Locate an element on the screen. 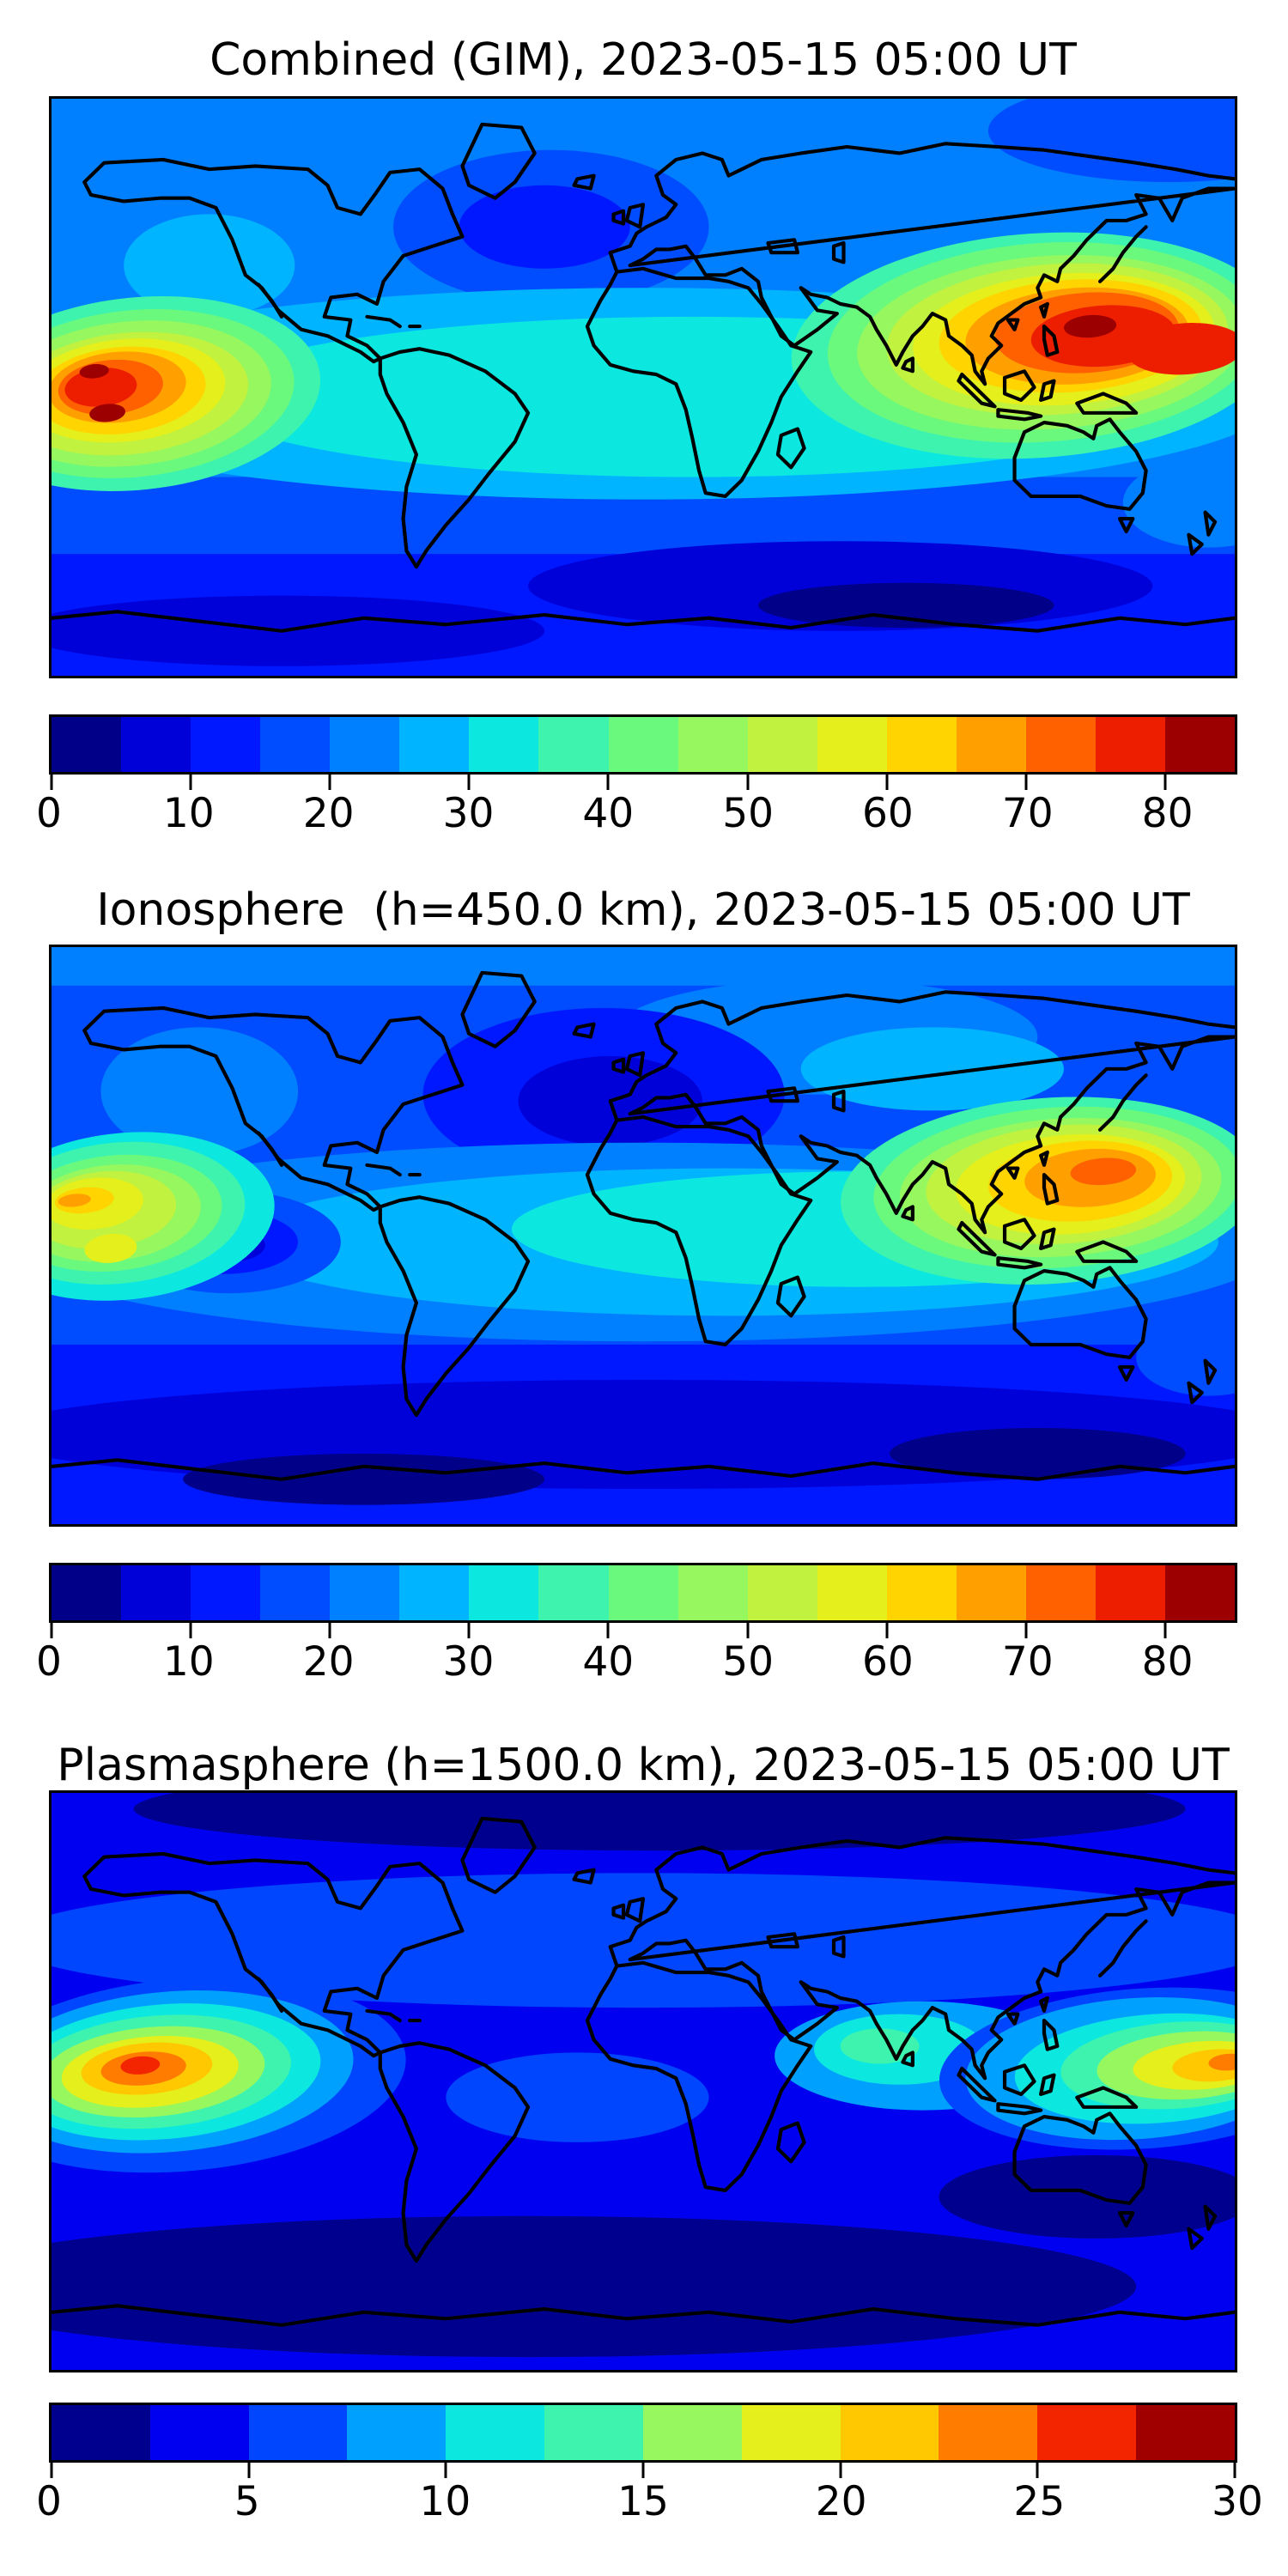 This screenshot has height=2576, width=1288. colorbar-tick-label: 50 is located at coordinates (748, 813).